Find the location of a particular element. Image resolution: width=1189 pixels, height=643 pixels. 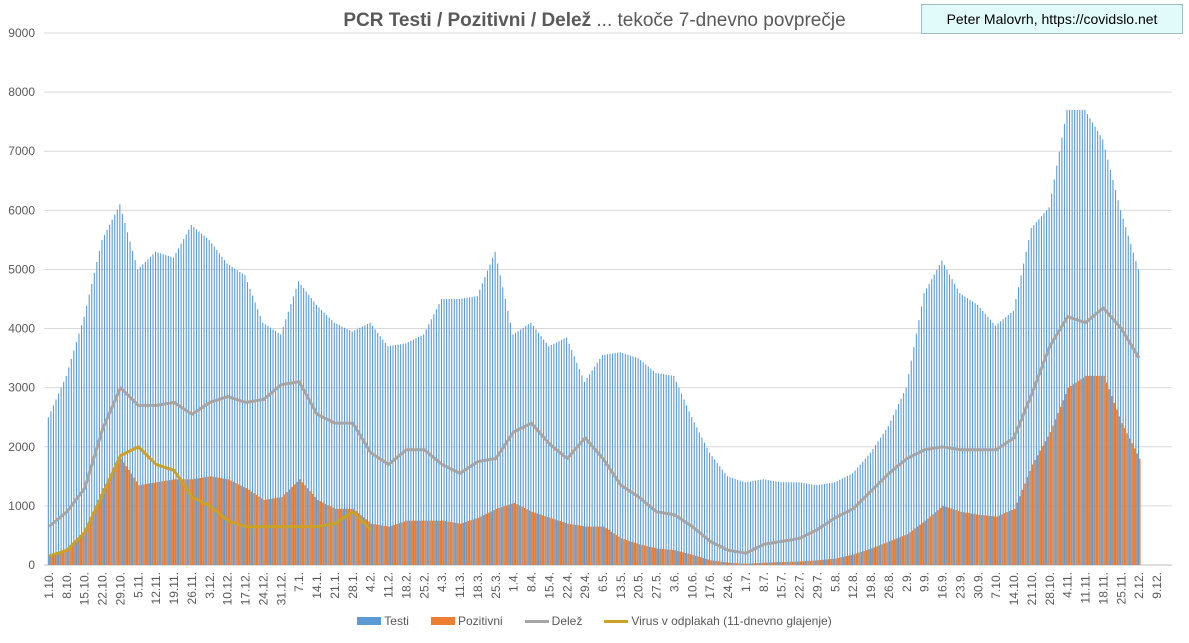

y-tick-label: 5000 is located at coordinates (21, 269).